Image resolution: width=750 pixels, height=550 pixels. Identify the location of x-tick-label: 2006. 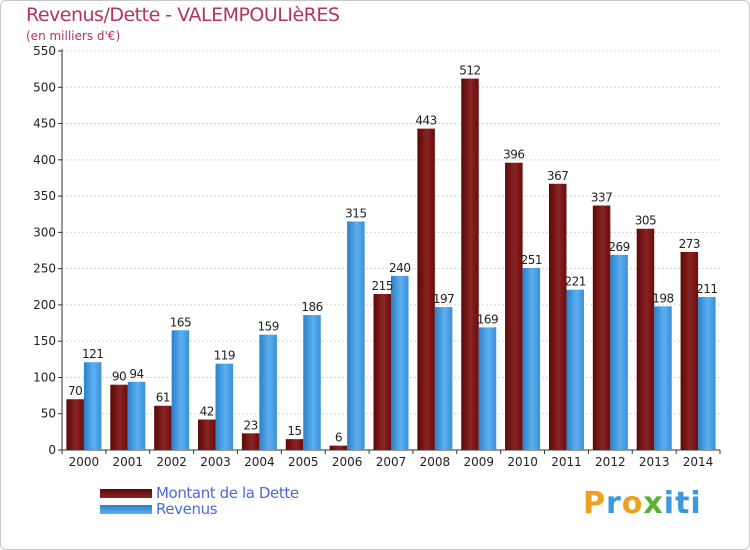
(347, 462).